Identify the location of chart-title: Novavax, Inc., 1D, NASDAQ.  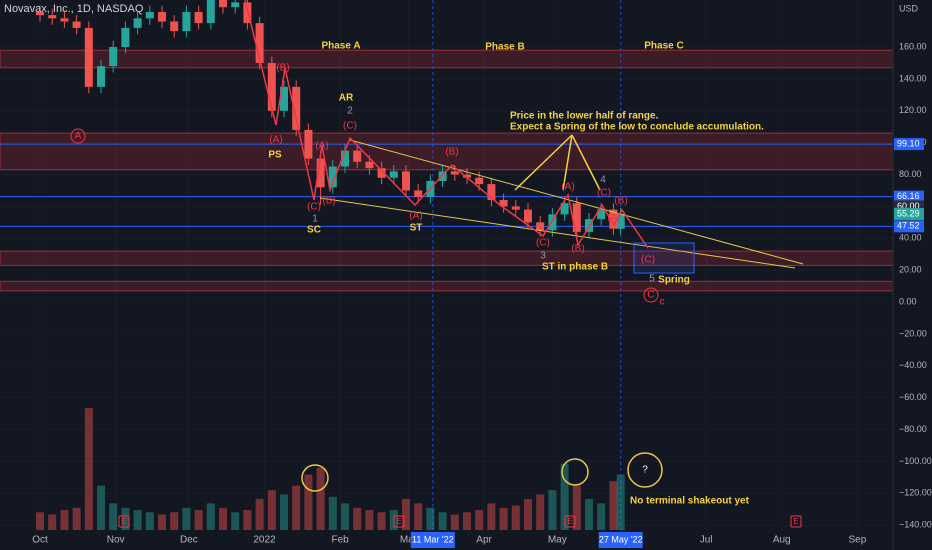
(74, 9).